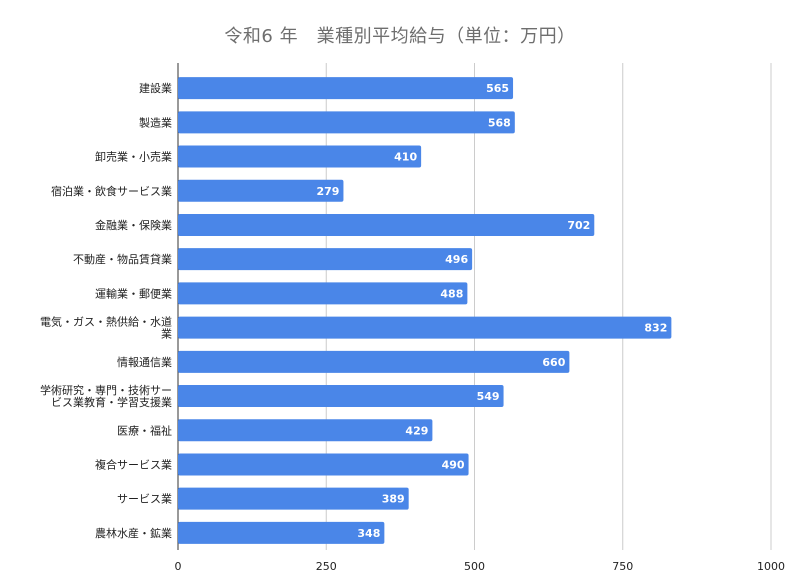 This screenshot has height=586, width=800. Describe the element at coordinates (497, 88) in the screenshot. I see `data-label: 565` at that location.